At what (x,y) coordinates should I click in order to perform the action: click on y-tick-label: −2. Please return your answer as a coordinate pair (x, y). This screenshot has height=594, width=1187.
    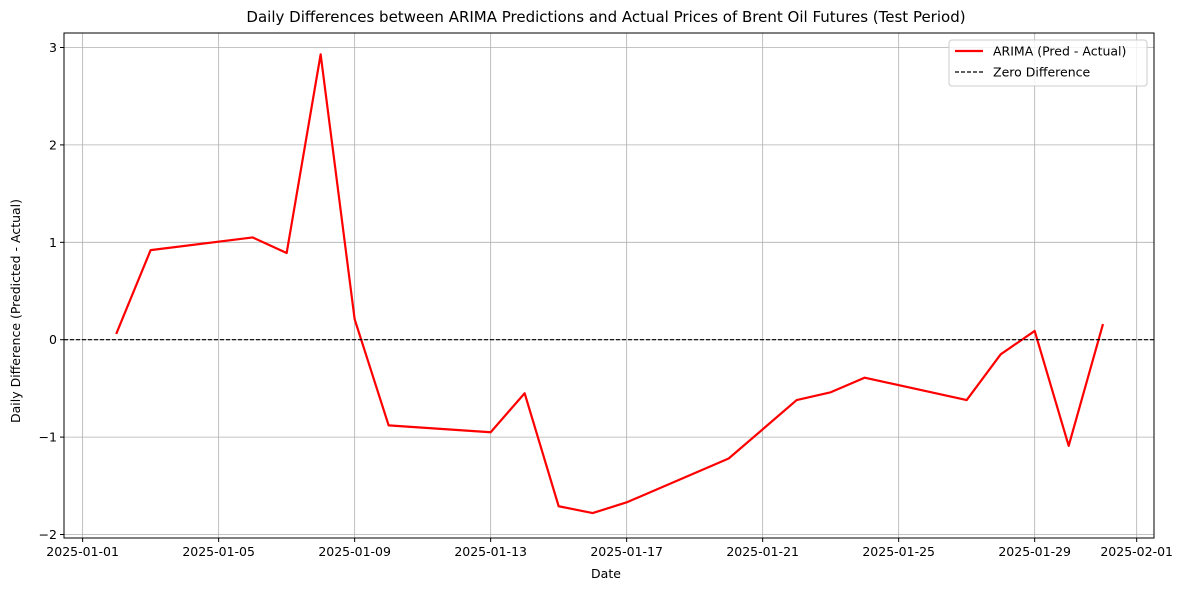
    Looking at the image, I should click on (48, 534).